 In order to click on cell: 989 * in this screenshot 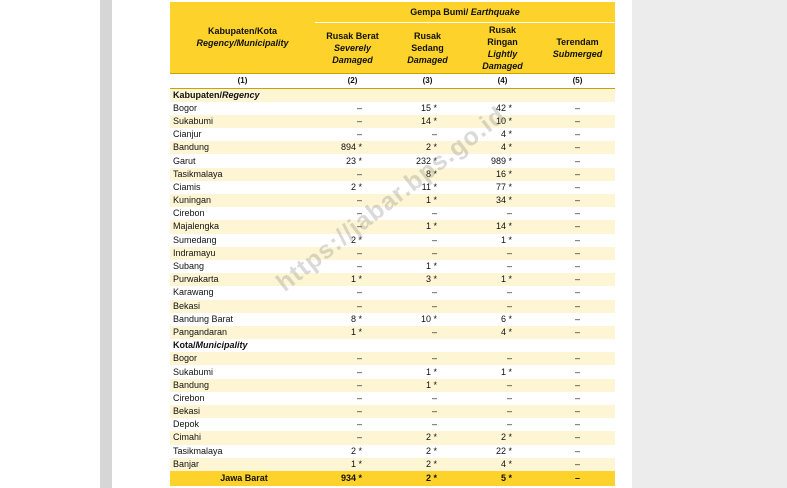, I will do `click(501, 160)`.